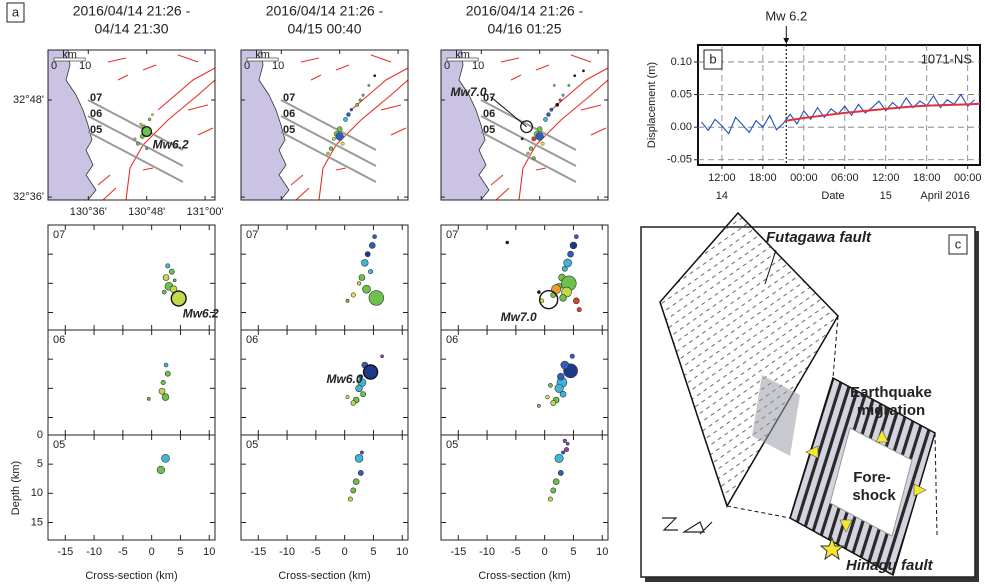  Describe the element at coordinates (69, 55) in the screenshot. I see `scale-unit: km` at that location.